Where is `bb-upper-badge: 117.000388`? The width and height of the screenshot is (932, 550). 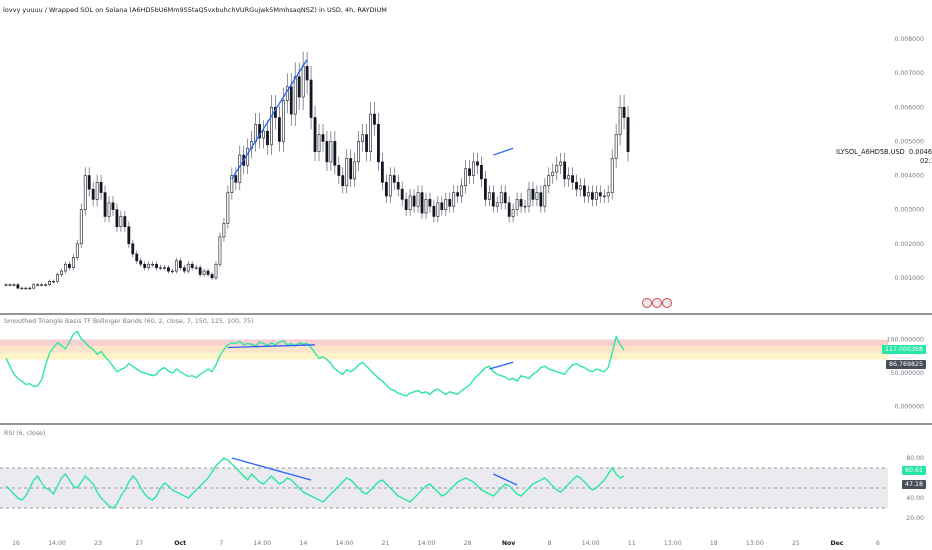 bb-upper-badge: 117.000388 is located at coordinates (903, 349).